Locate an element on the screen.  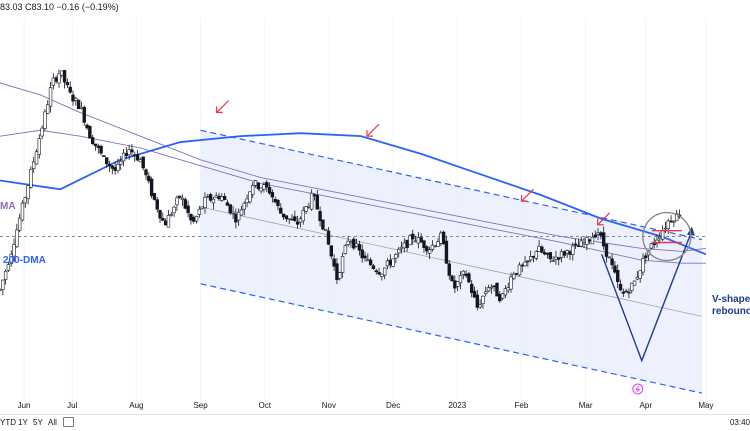
calendar-icon is located at coordinates (68, 422).